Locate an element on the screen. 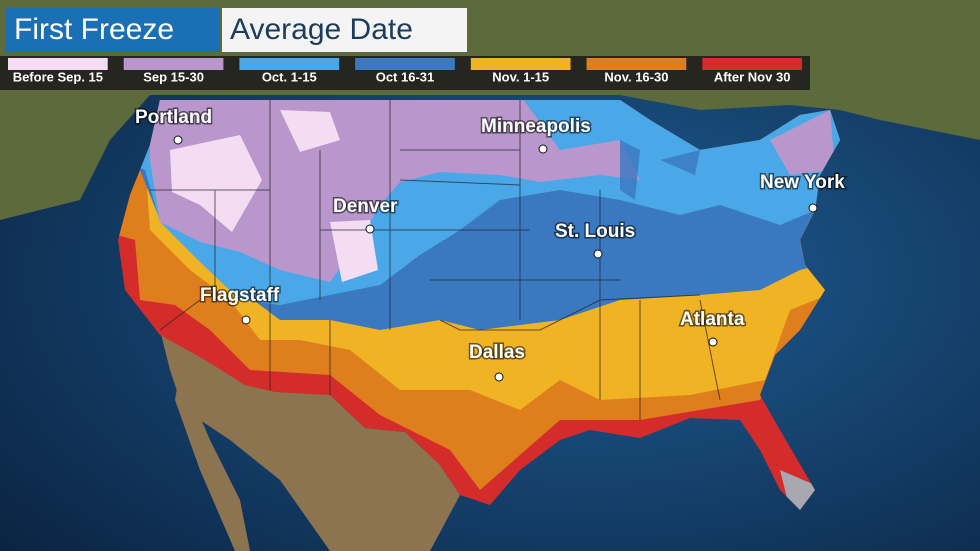 Image resolution: width=980 pixels, height=551 pixels. legend-label: Nov. 1-15 is located at coordinates (520, 76).